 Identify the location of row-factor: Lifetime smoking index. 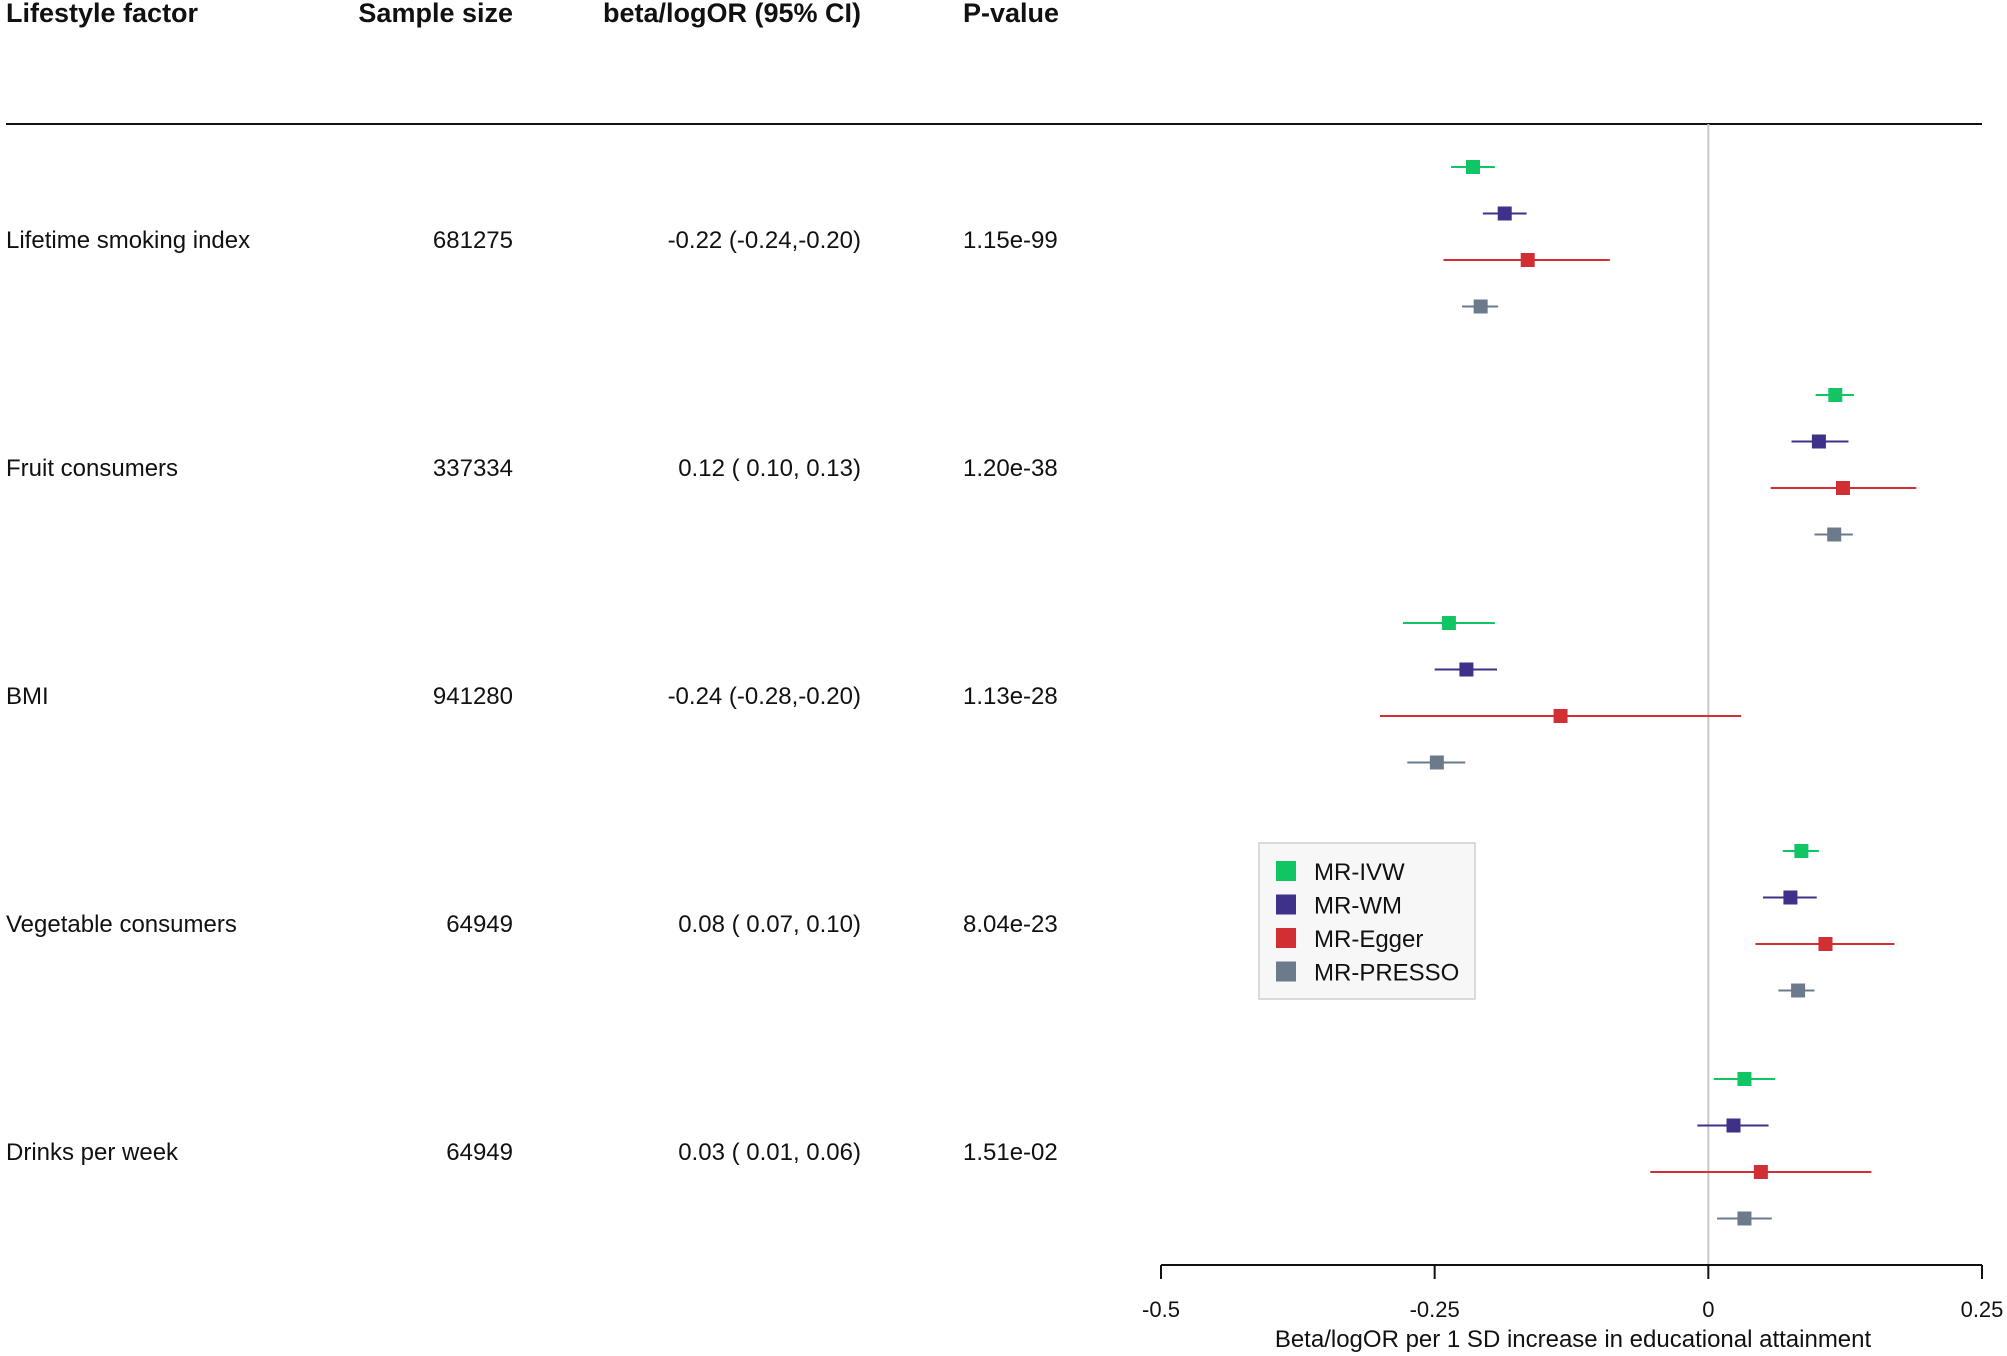
(128, 240).